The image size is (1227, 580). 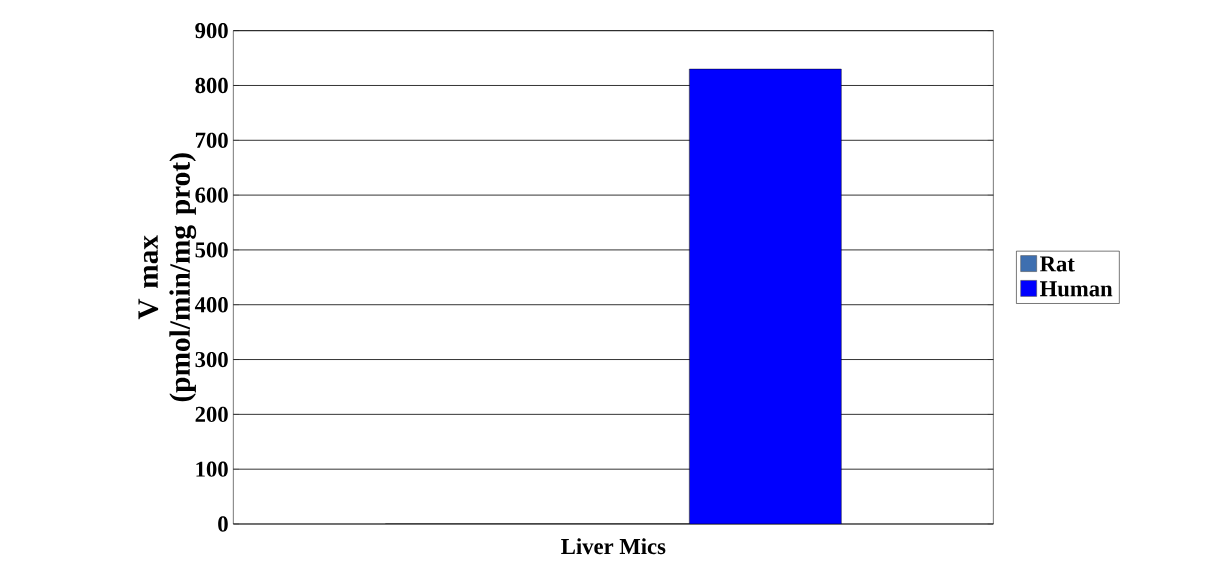 What do you see at coordinates (167, 277) in the screenshot?
I see `y-axis-title: V max (pmol/min/mg prot)` at bounding box center [167, 277].